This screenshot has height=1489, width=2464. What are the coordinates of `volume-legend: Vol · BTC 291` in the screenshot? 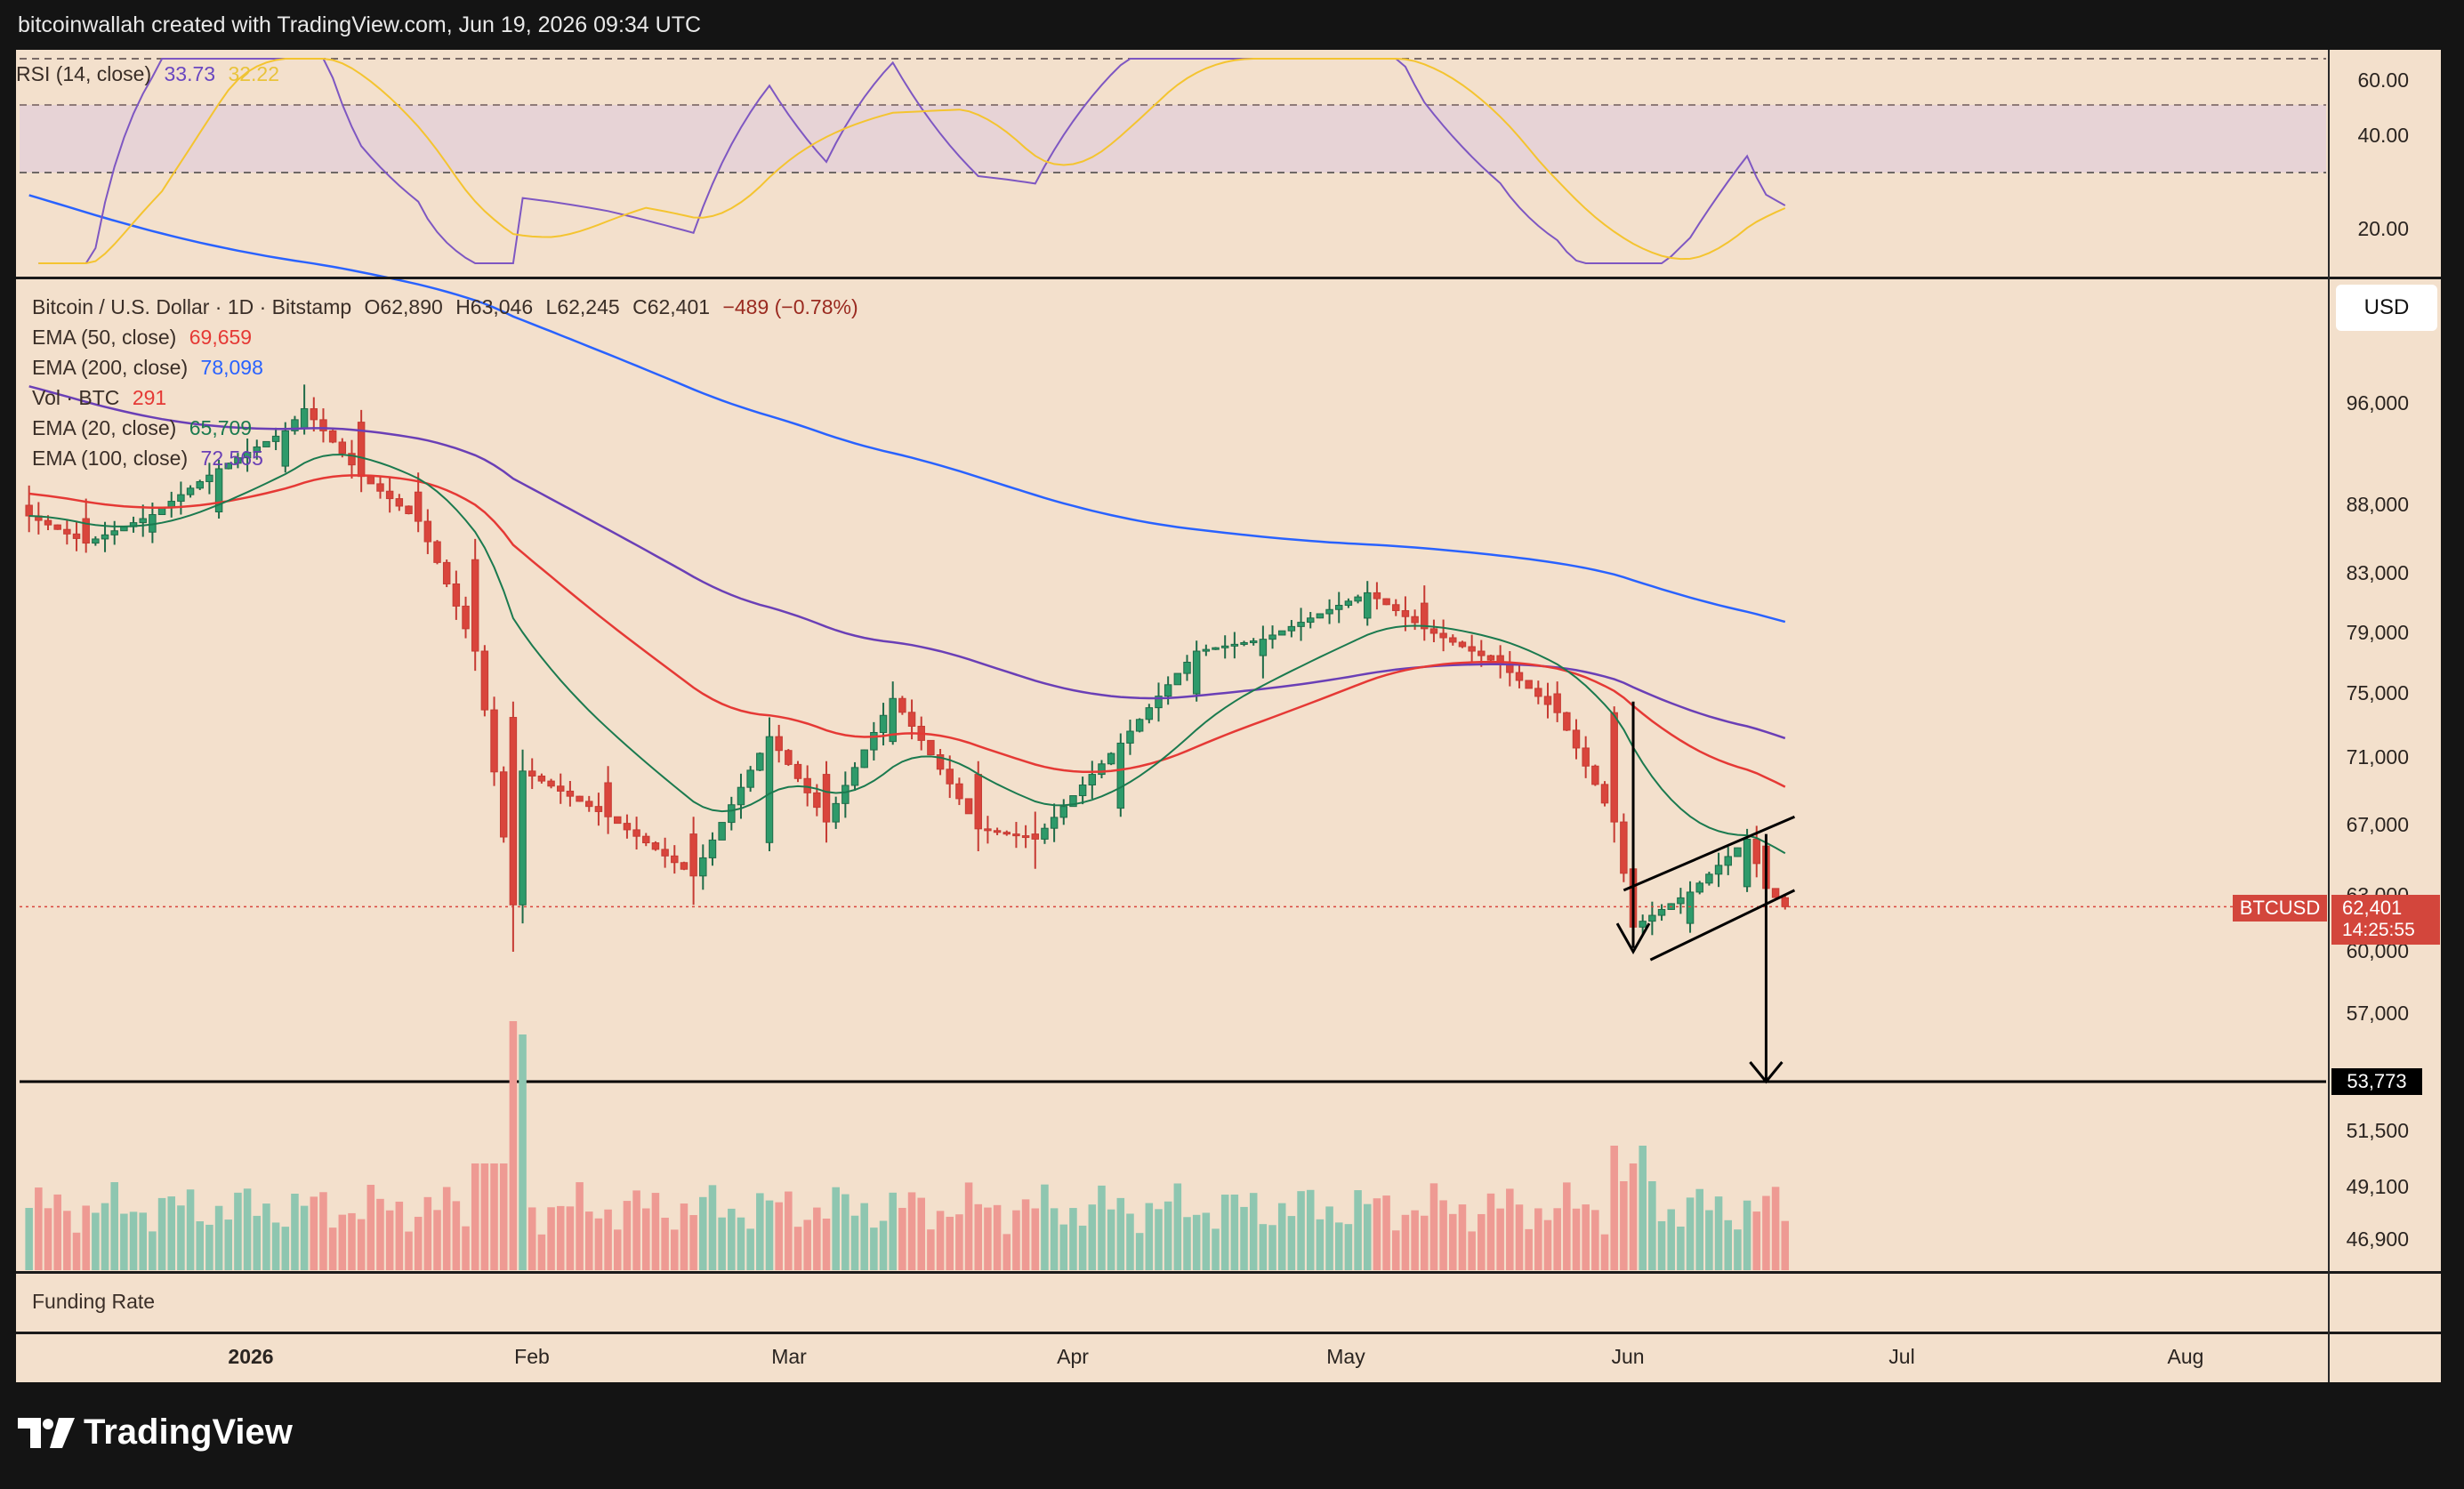 It's located at (99, 398).